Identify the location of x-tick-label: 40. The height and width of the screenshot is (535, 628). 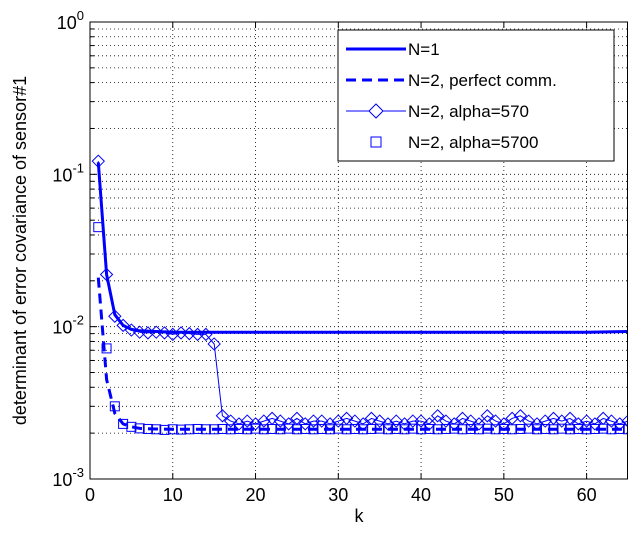
(421, 495).